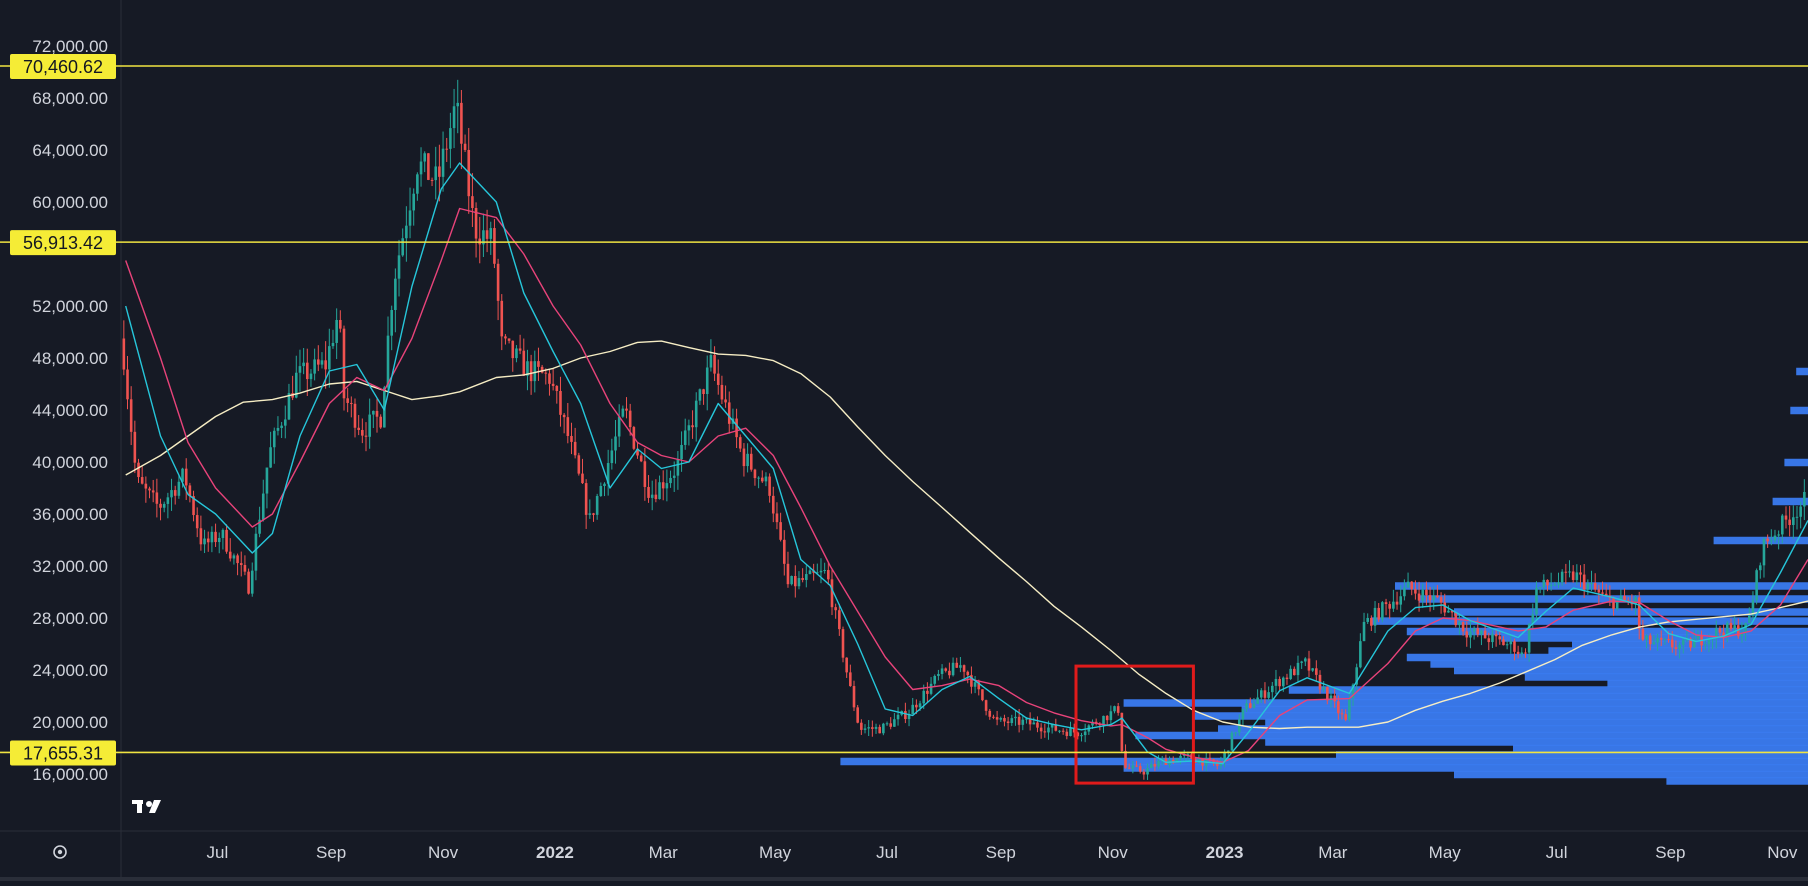 This screenshot has height=886, width=1808. What do you see at coordinates (664, 852) in the screenshot?
I see `x-tick-label: Mar` at bounding box center [664, 852].